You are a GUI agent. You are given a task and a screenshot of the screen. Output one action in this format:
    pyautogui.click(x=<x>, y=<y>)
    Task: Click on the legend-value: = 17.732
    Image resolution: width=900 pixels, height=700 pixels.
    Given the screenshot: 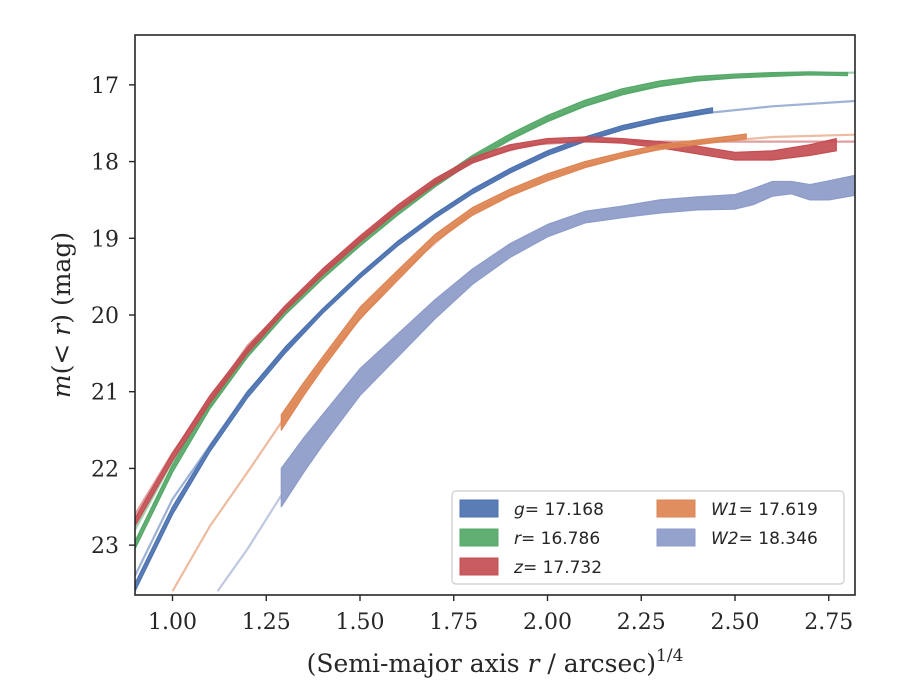 What is the action you would take?
    pyautogui.click(x=562, y=568)
    